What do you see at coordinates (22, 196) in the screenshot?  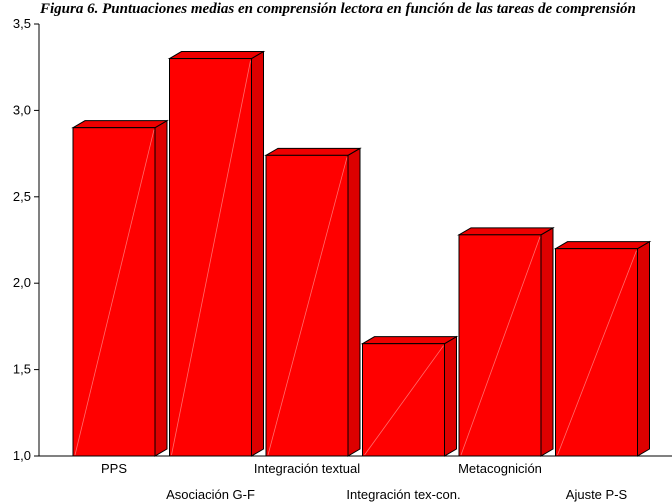 I see `y-tick-label: 2,5` at bounding box center [22, 196].